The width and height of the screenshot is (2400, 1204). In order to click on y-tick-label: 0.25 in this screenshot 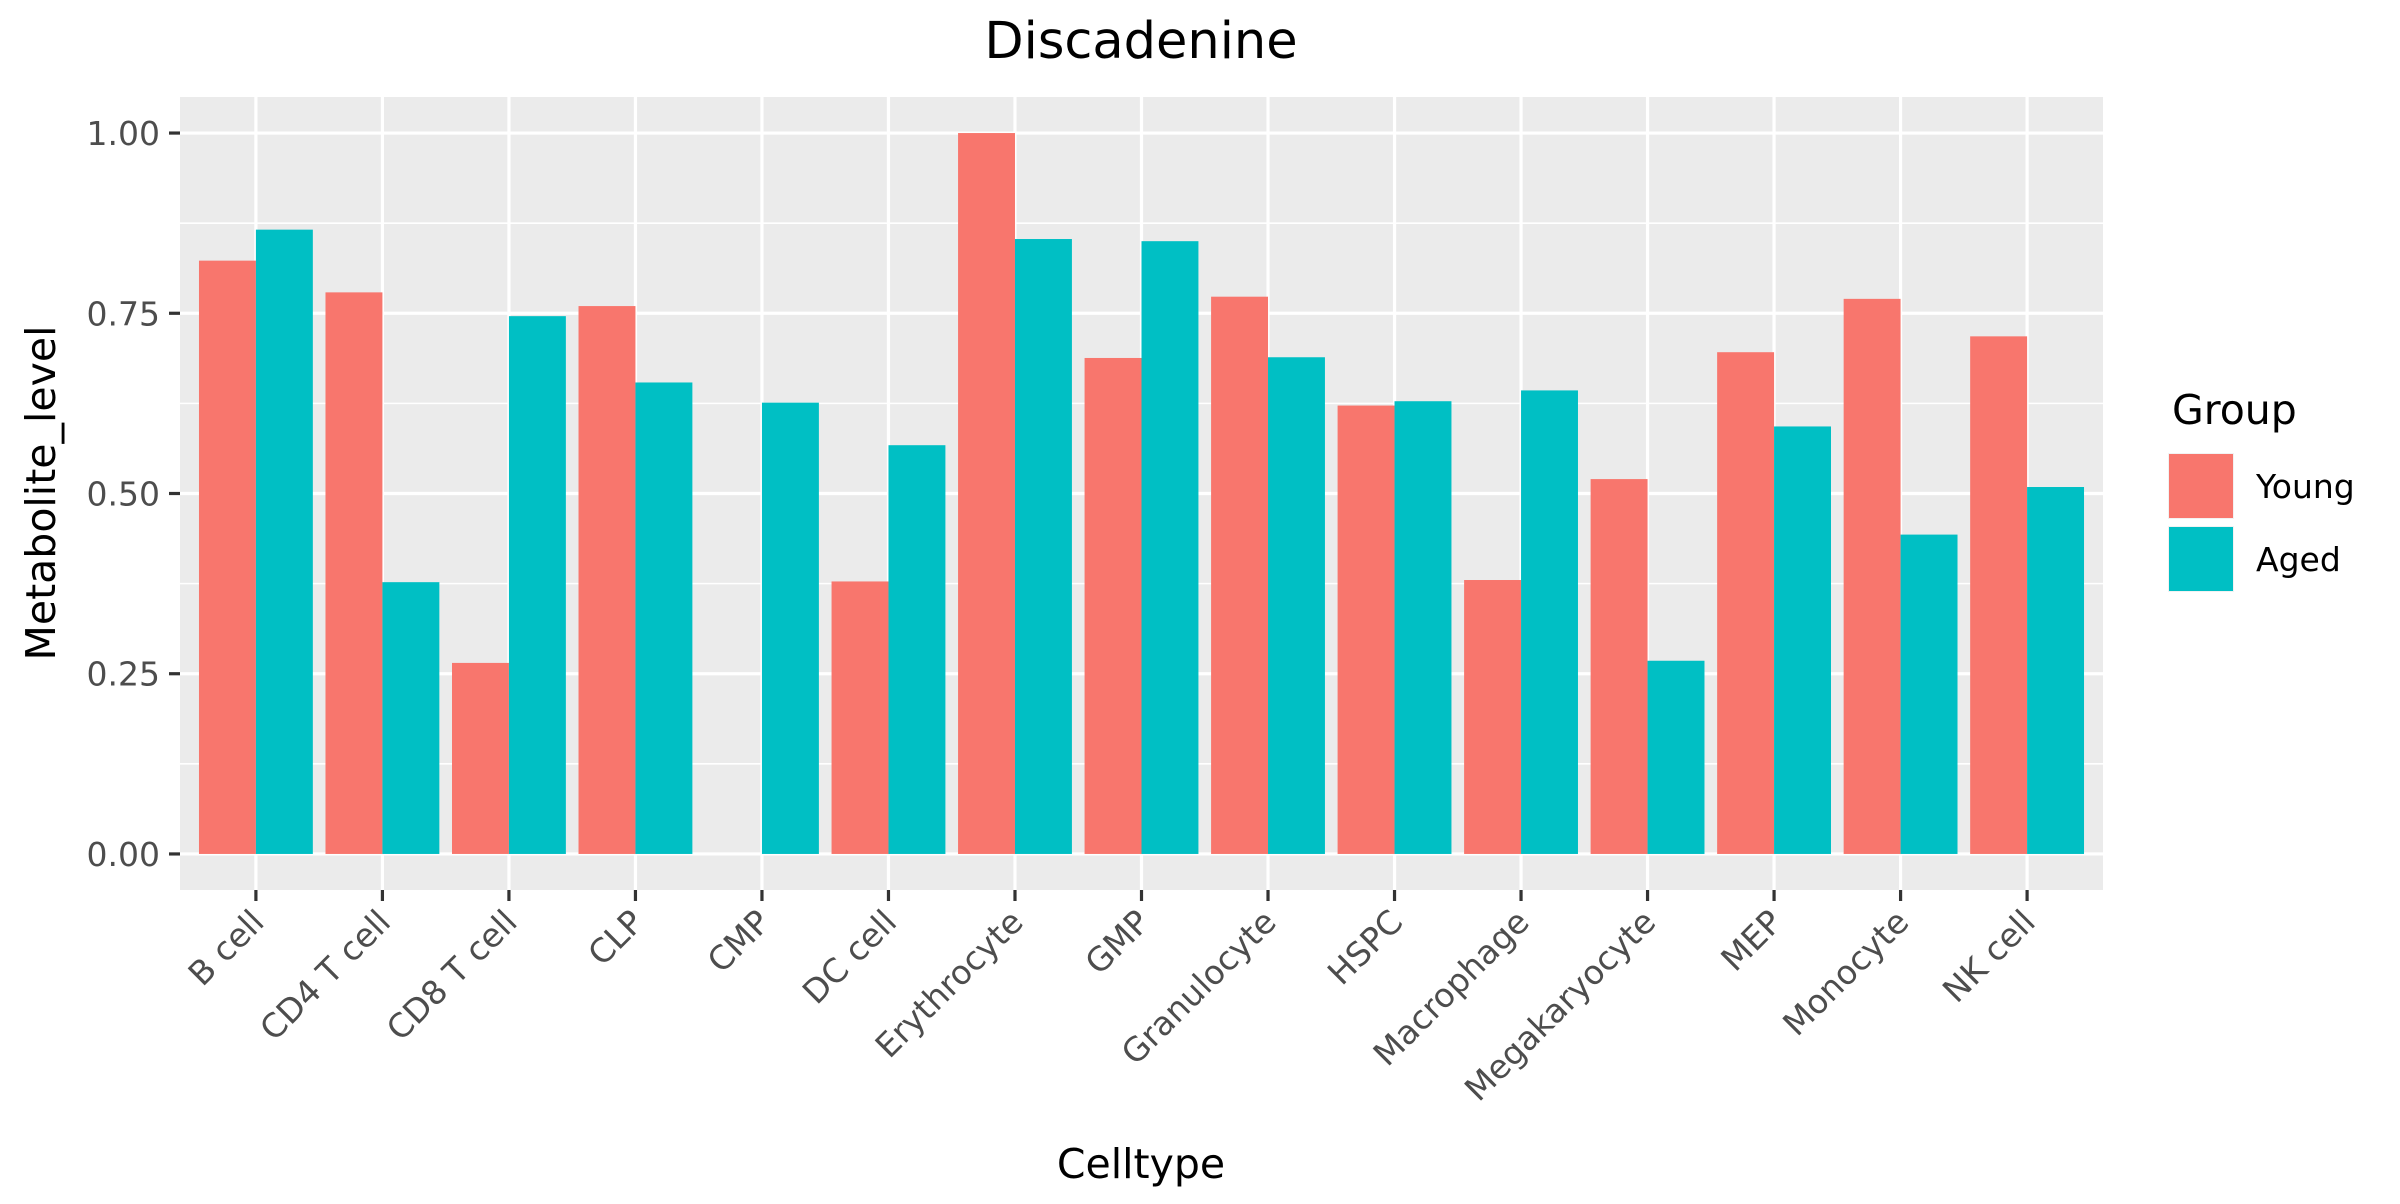, I will do `click(123, 674)`.